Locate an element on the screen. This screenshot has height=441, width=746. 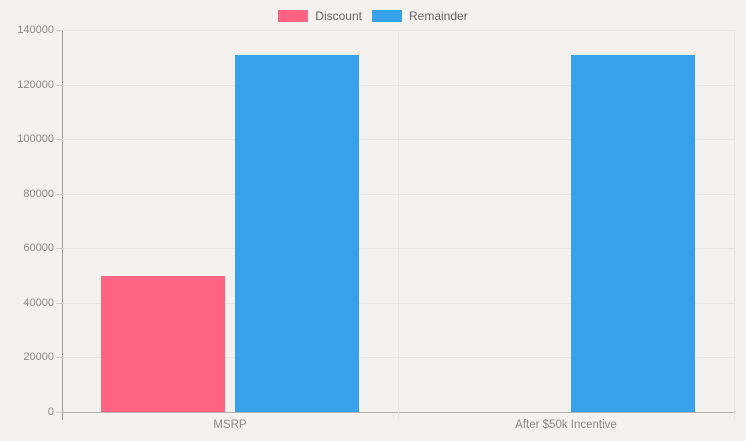
y-tick-label: 100000 is located at coordinates (35, 139).